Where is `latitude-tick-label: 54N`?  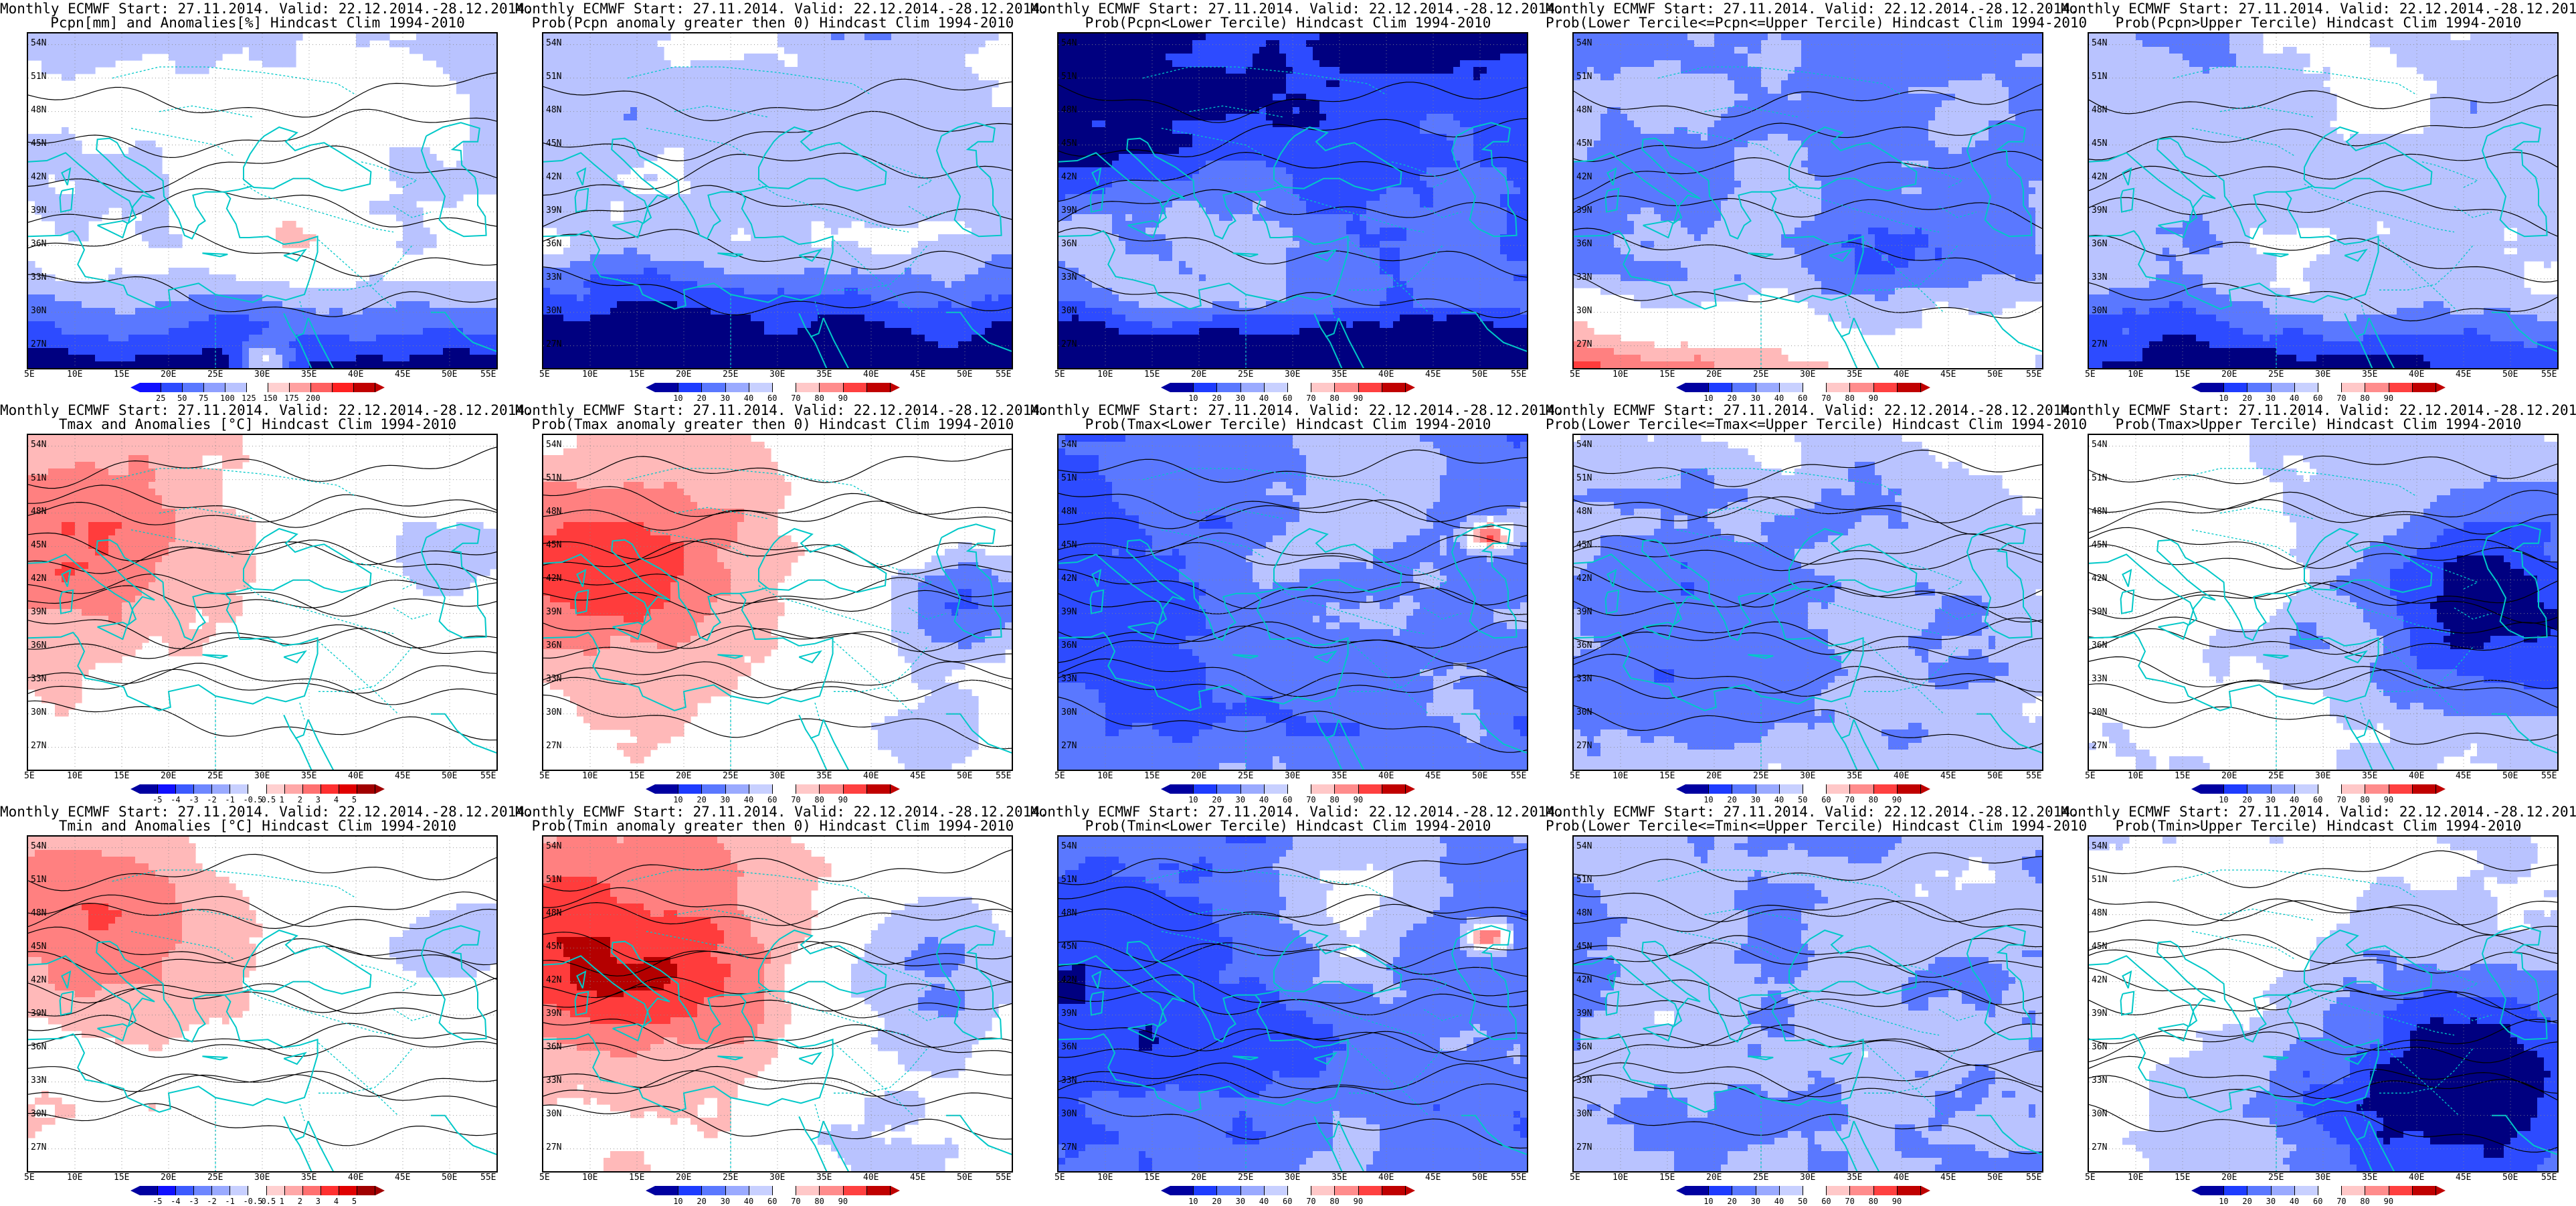
latitude-tick-label: 54N is located at coordinates (38, 43).